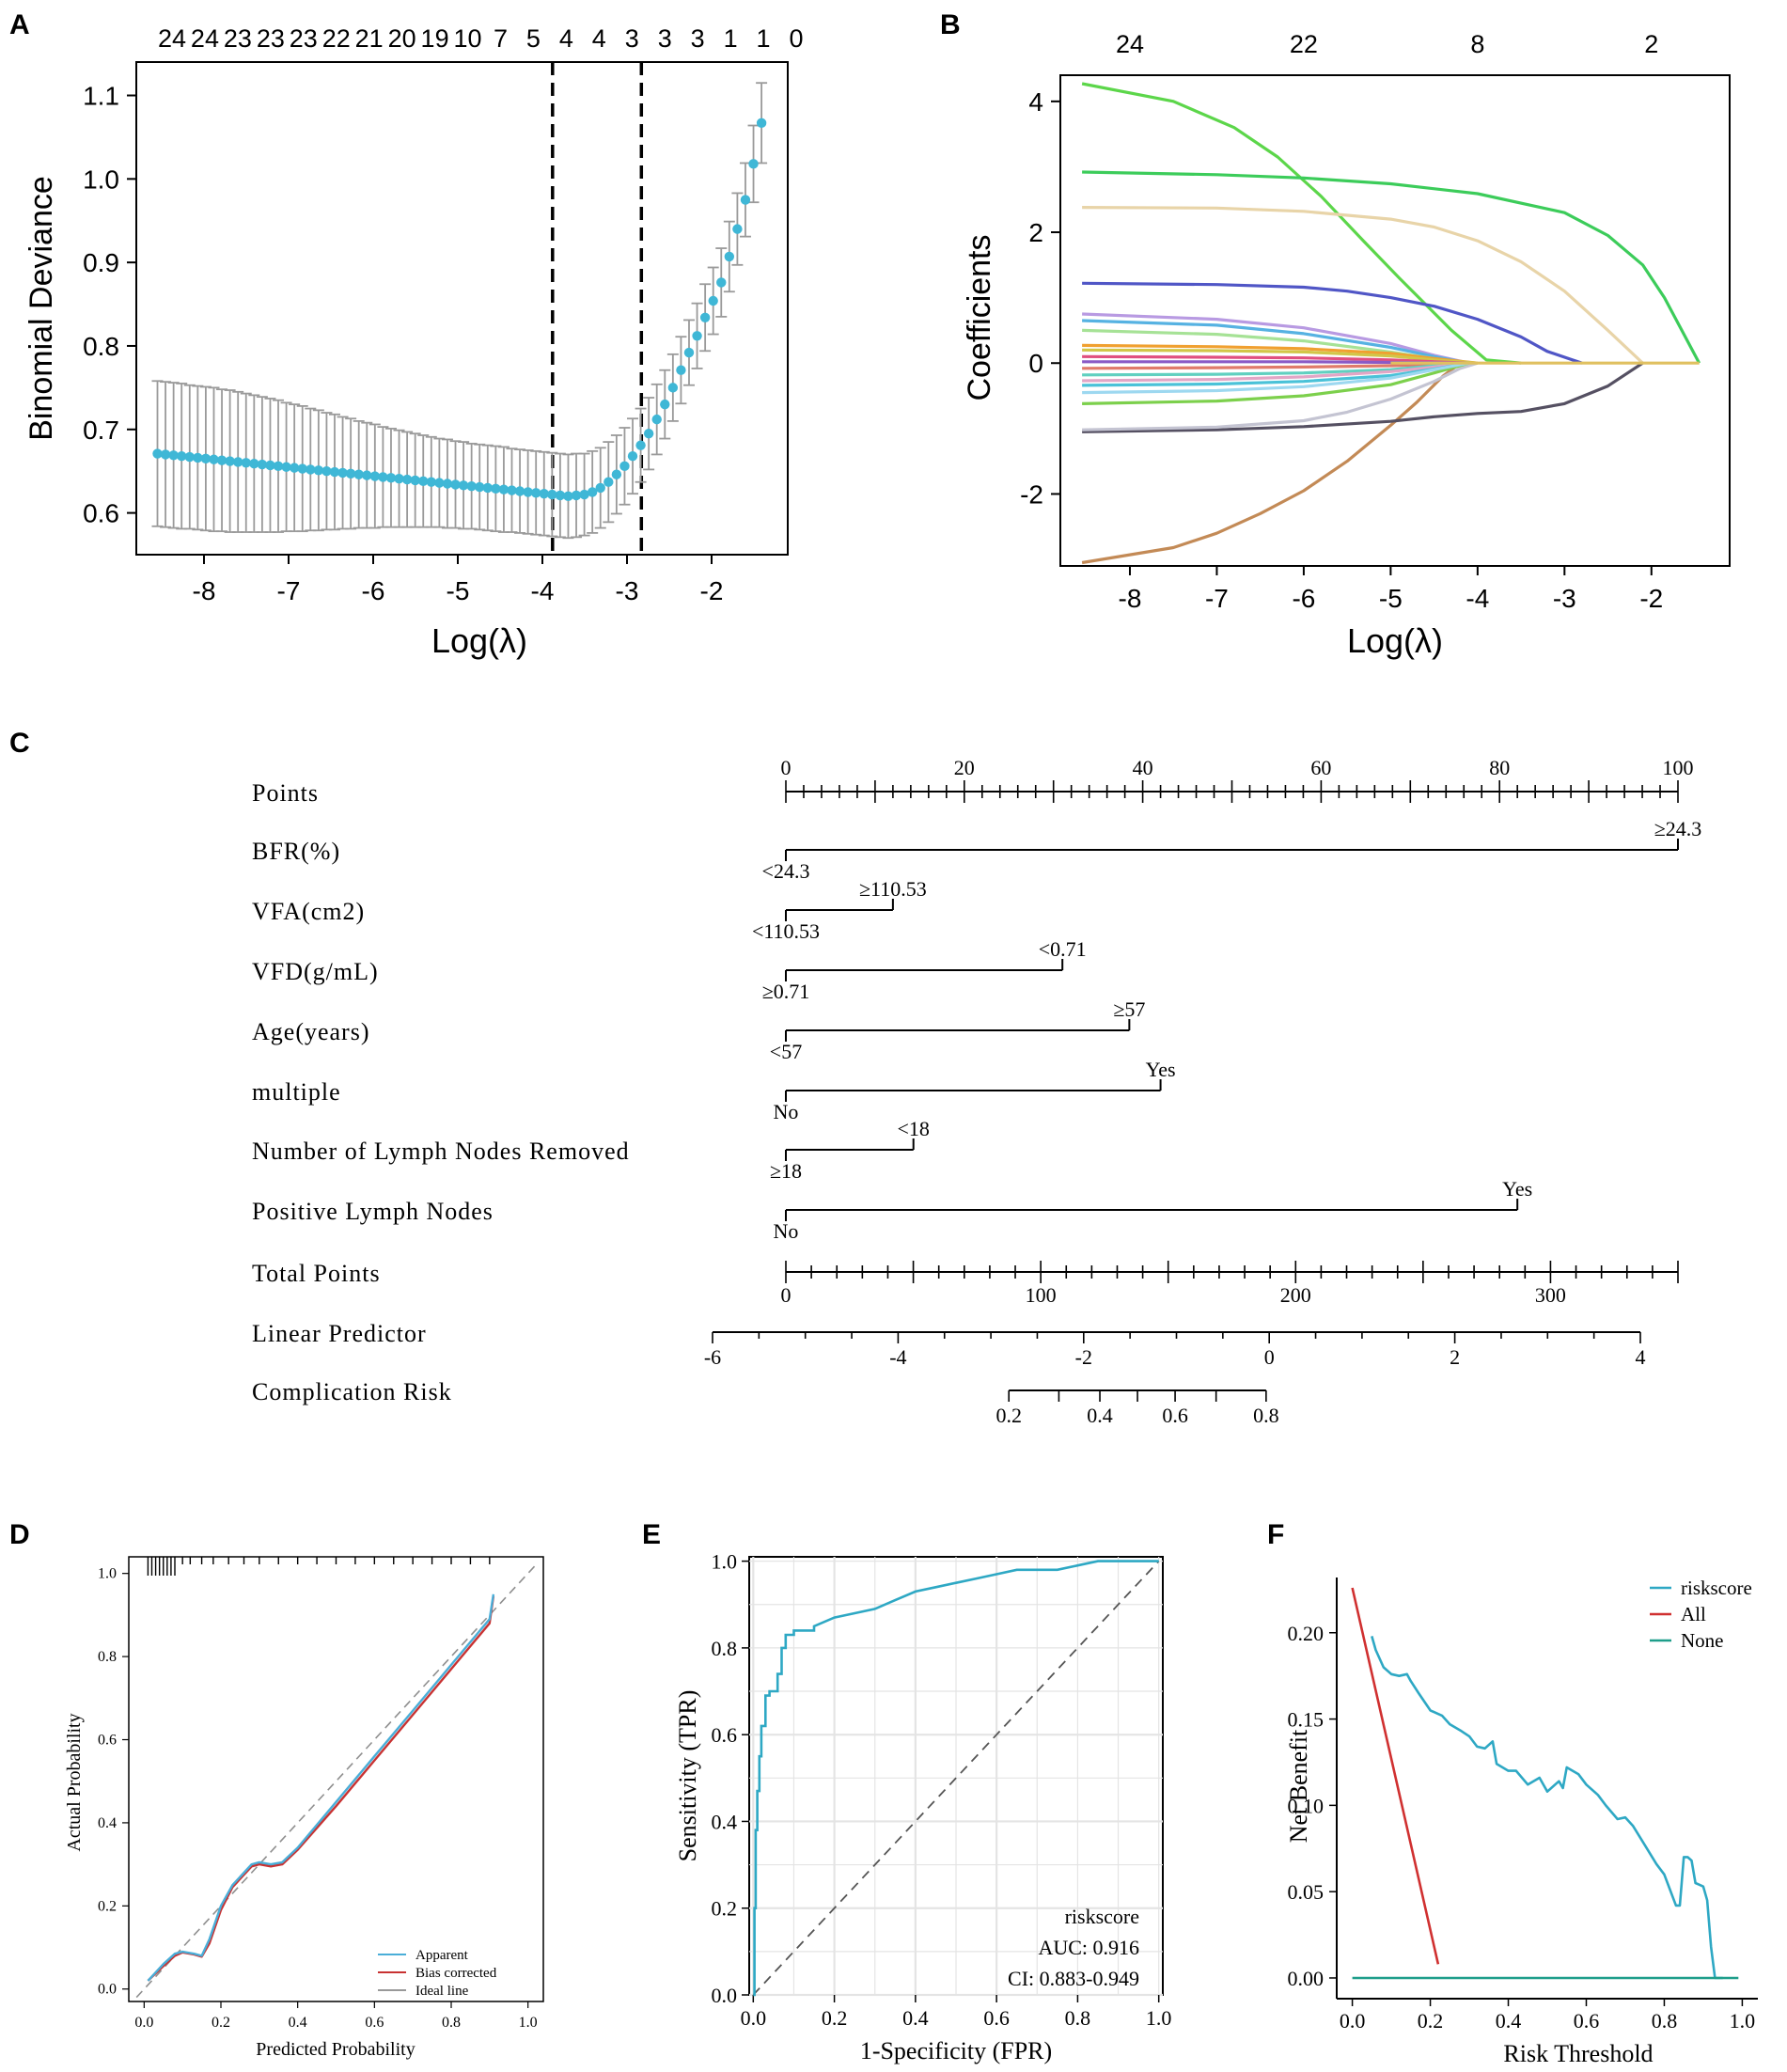 The image size is (1787, 2072). I want to click on panel-b-frame, so click(1395, 320).